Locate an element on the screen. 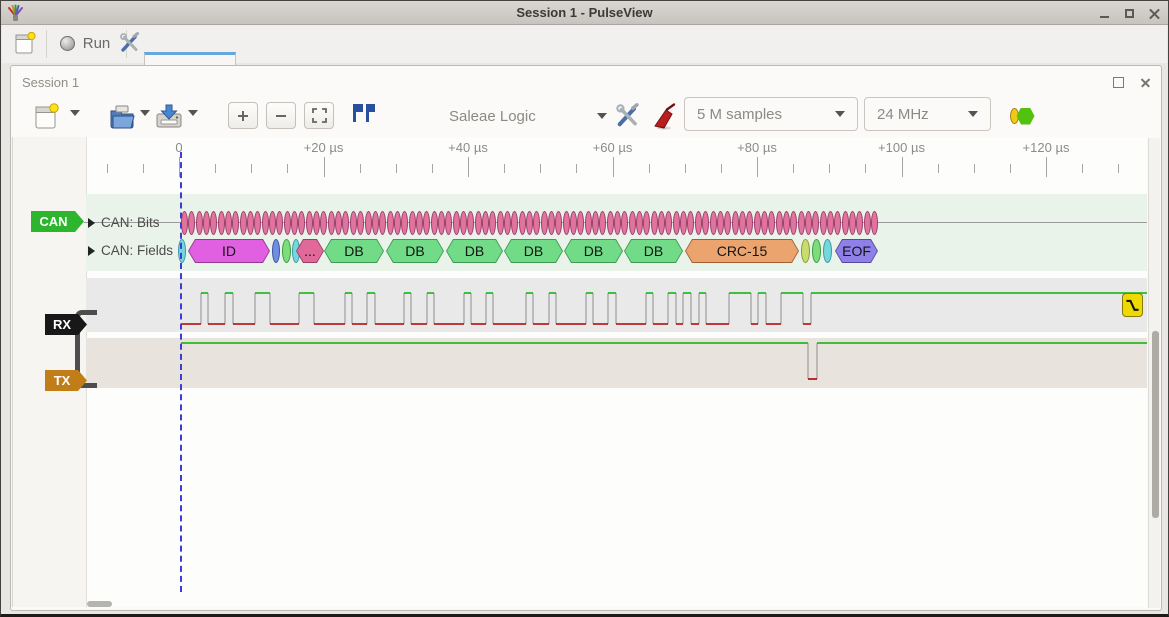  channel-tag-rx: RX is located at coordinates (66, 324).